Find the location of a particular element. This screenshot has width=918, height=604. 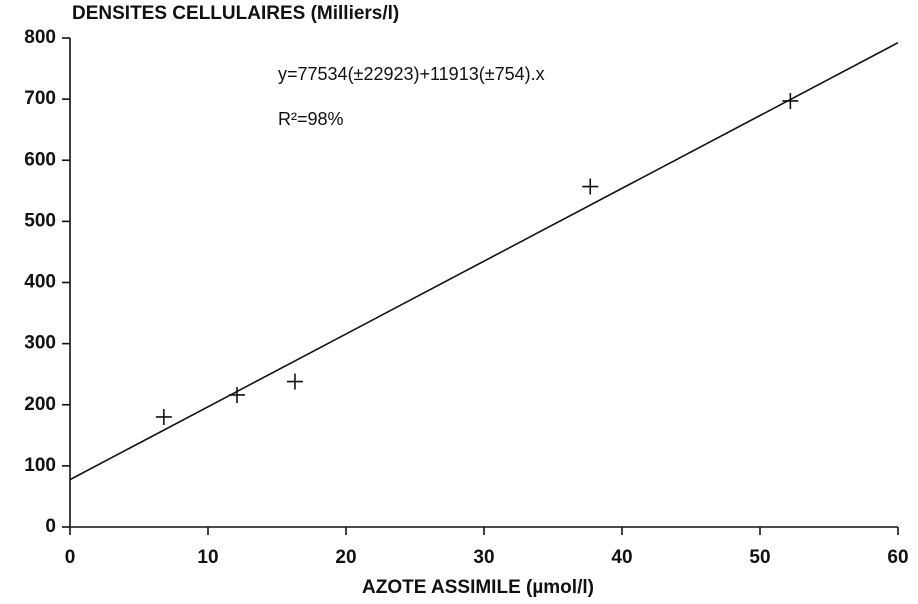

x-tick-label: 60 is located at coordinates (897, 557).